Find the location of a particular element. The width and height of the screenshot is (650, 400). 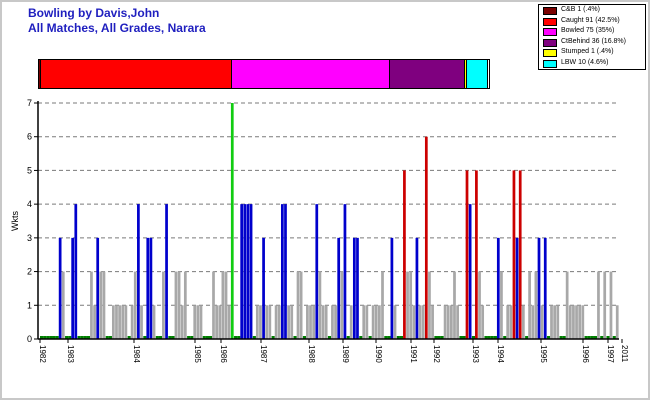

x-tick-label: 1995 is located at coordinates (543, 354).